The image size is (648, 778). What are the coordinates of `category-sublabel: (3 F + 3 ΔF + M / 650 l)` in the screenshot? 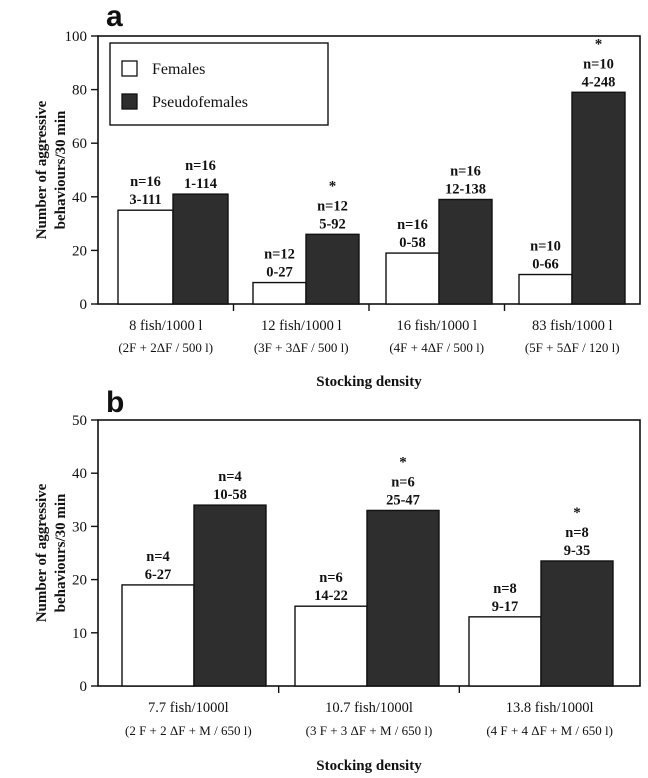 It's located at (369, 730).